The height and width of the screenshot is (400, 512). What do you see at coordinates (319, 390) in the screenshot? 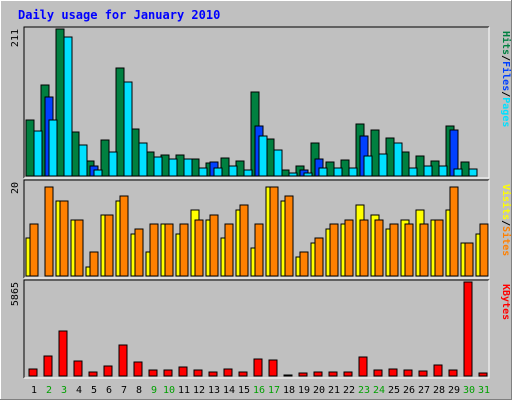
I see `x-tick-day-20: 20` at bounding box center [319, 390].